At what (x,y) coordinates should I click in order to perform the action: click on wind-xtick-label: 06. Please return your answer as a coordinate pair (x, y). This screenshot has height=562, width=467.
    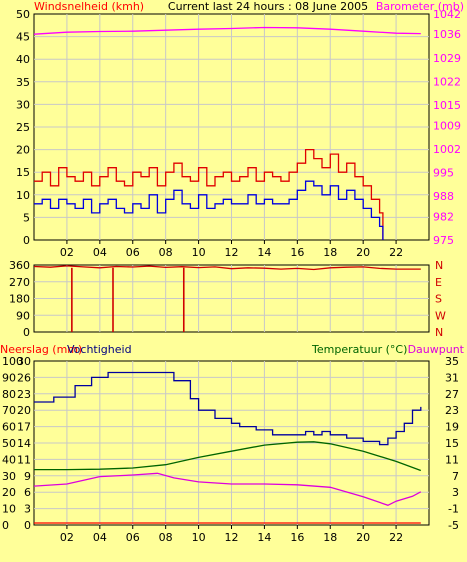
    Looking at the image, I should click on (133, 252).